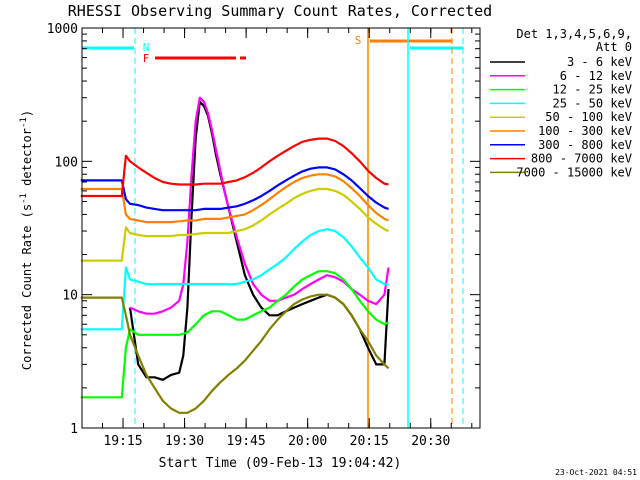  What do you see at coordinates (252, 49) in the screenshot?
I see `annotation-layer: NF S` at bounding box center [252, 49].